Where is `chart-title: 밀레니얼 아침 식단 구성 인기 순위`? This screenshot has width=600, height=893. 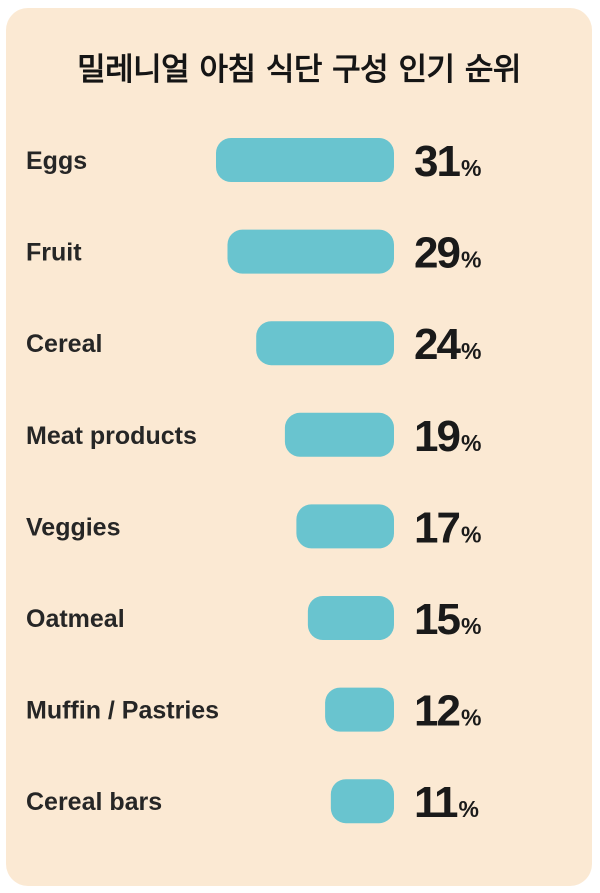
chart-title: 밀레니얼 아침 식단 구성 인기 순위 is located at coordinates (299, 70).